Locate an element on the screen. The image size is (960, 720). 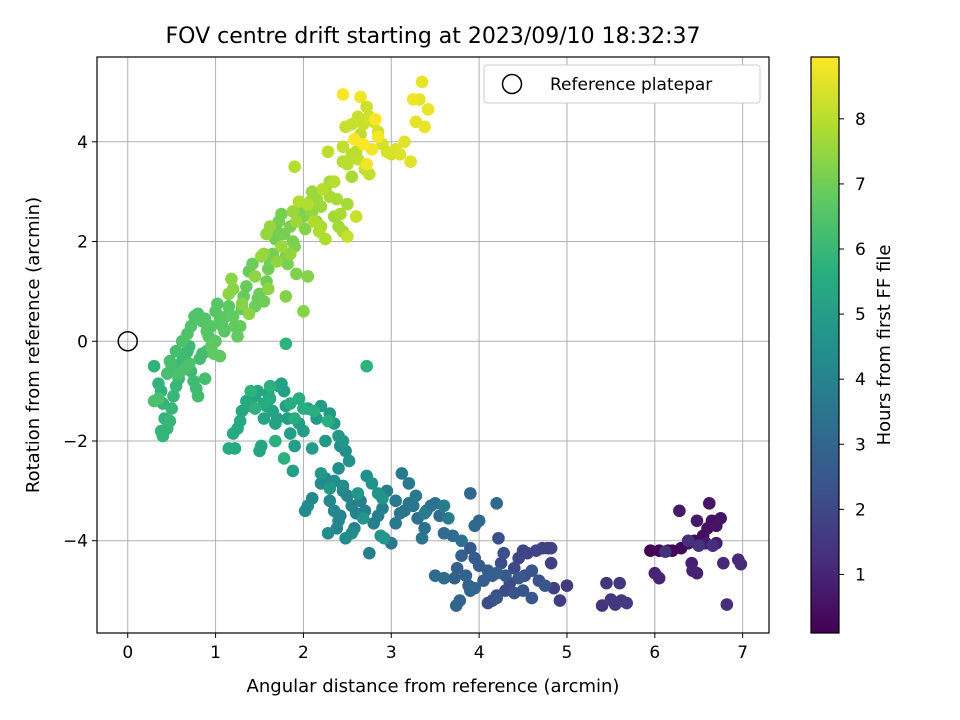
x-tick-label: 3 is located at coordinates (391, 653).